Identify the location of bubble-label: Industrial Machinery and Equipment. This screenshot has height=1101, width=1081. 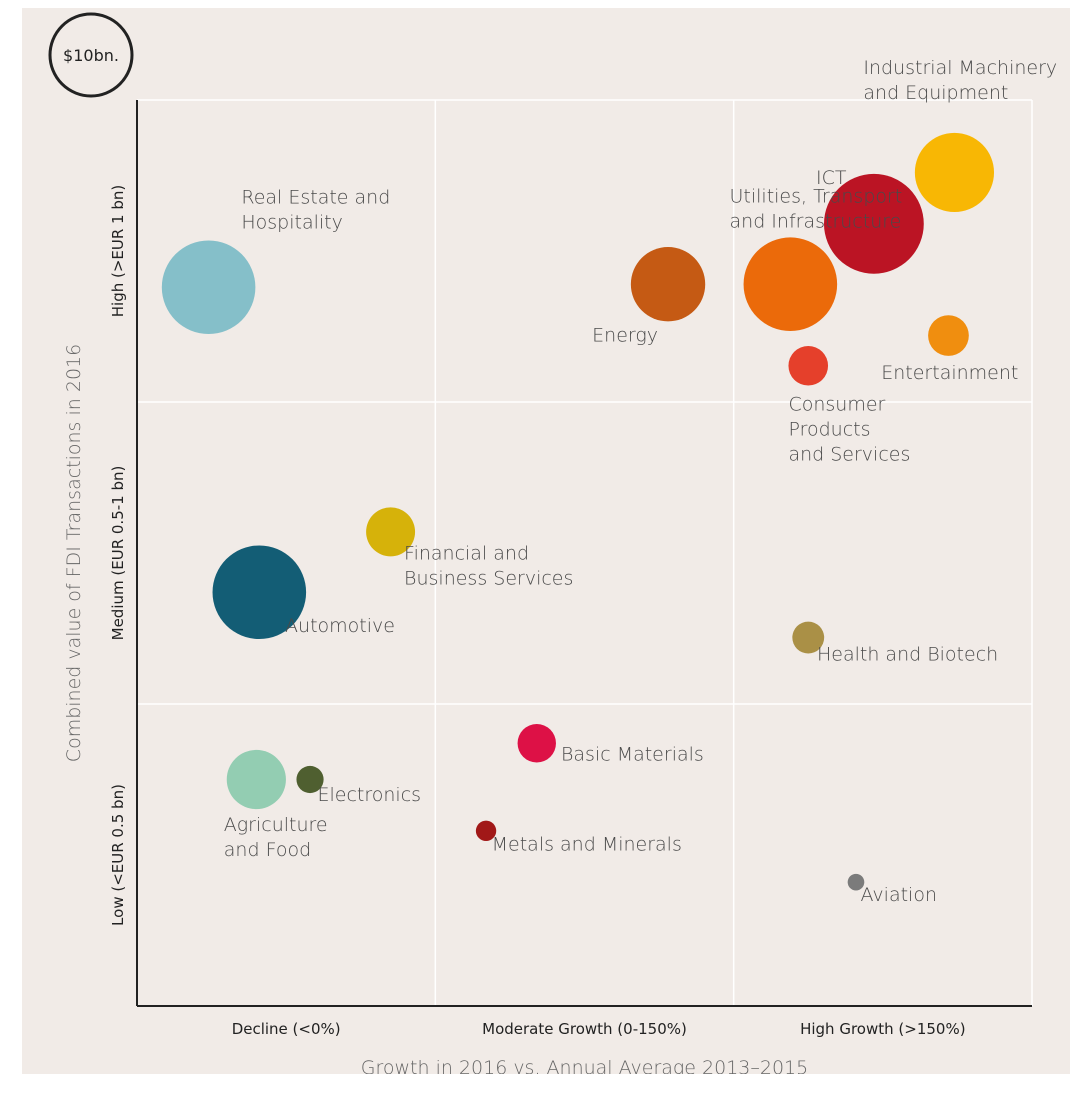
(960, 80).